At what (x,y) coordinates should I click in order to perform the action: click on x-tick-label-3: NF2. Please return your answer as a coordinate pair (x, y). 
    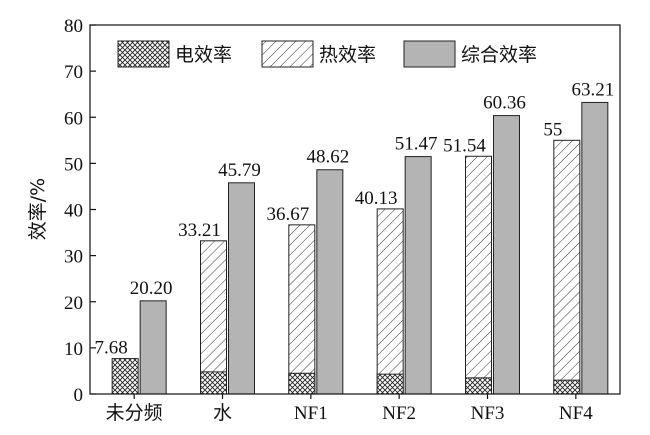
    Looking at the image, I should click on (399, 413).